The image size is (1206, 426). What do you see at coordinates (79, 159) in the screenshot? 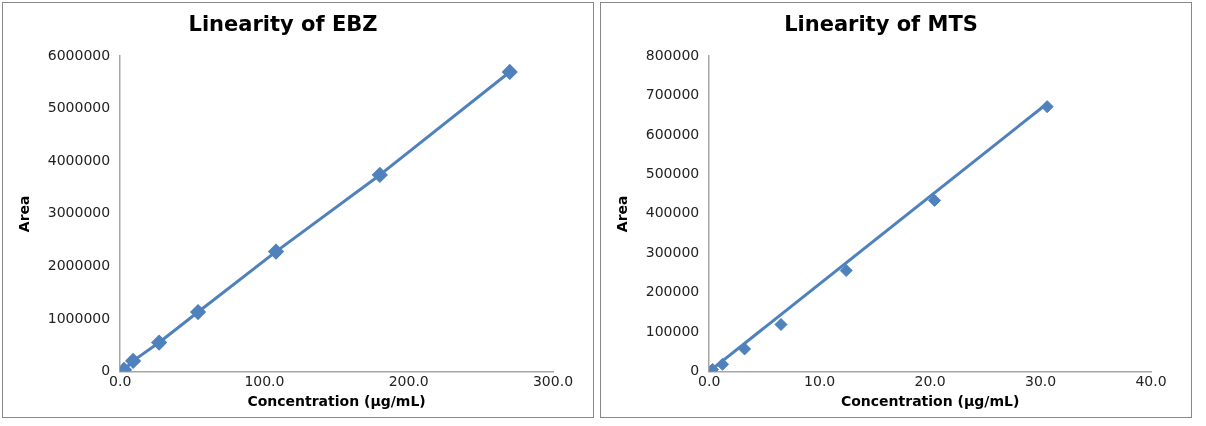
I see `y-tick-label: 4000000` at bounding box center [79, 159].